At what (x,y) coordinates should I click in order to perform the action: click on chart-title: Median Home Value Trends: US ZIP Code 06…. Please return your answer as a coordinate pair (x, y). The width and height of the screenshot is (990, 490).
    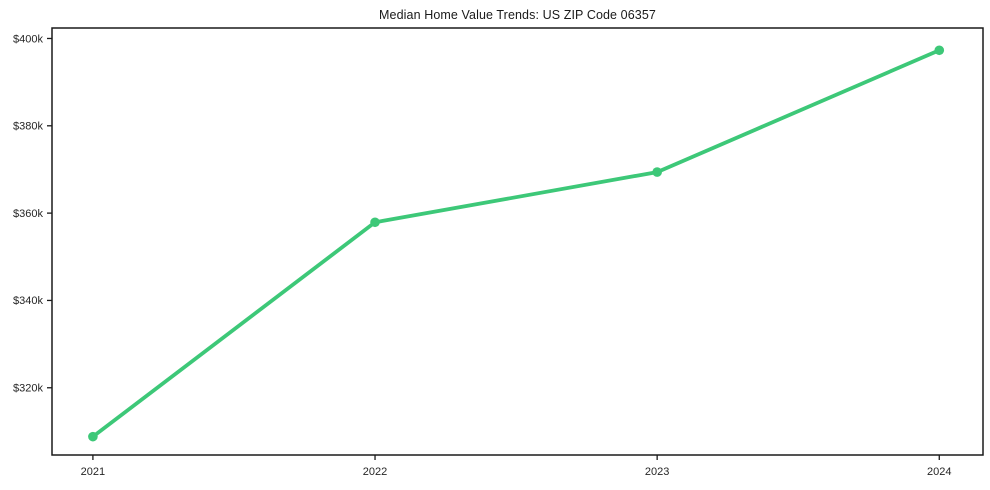
    Looking at the image, I should click on (517, 15).